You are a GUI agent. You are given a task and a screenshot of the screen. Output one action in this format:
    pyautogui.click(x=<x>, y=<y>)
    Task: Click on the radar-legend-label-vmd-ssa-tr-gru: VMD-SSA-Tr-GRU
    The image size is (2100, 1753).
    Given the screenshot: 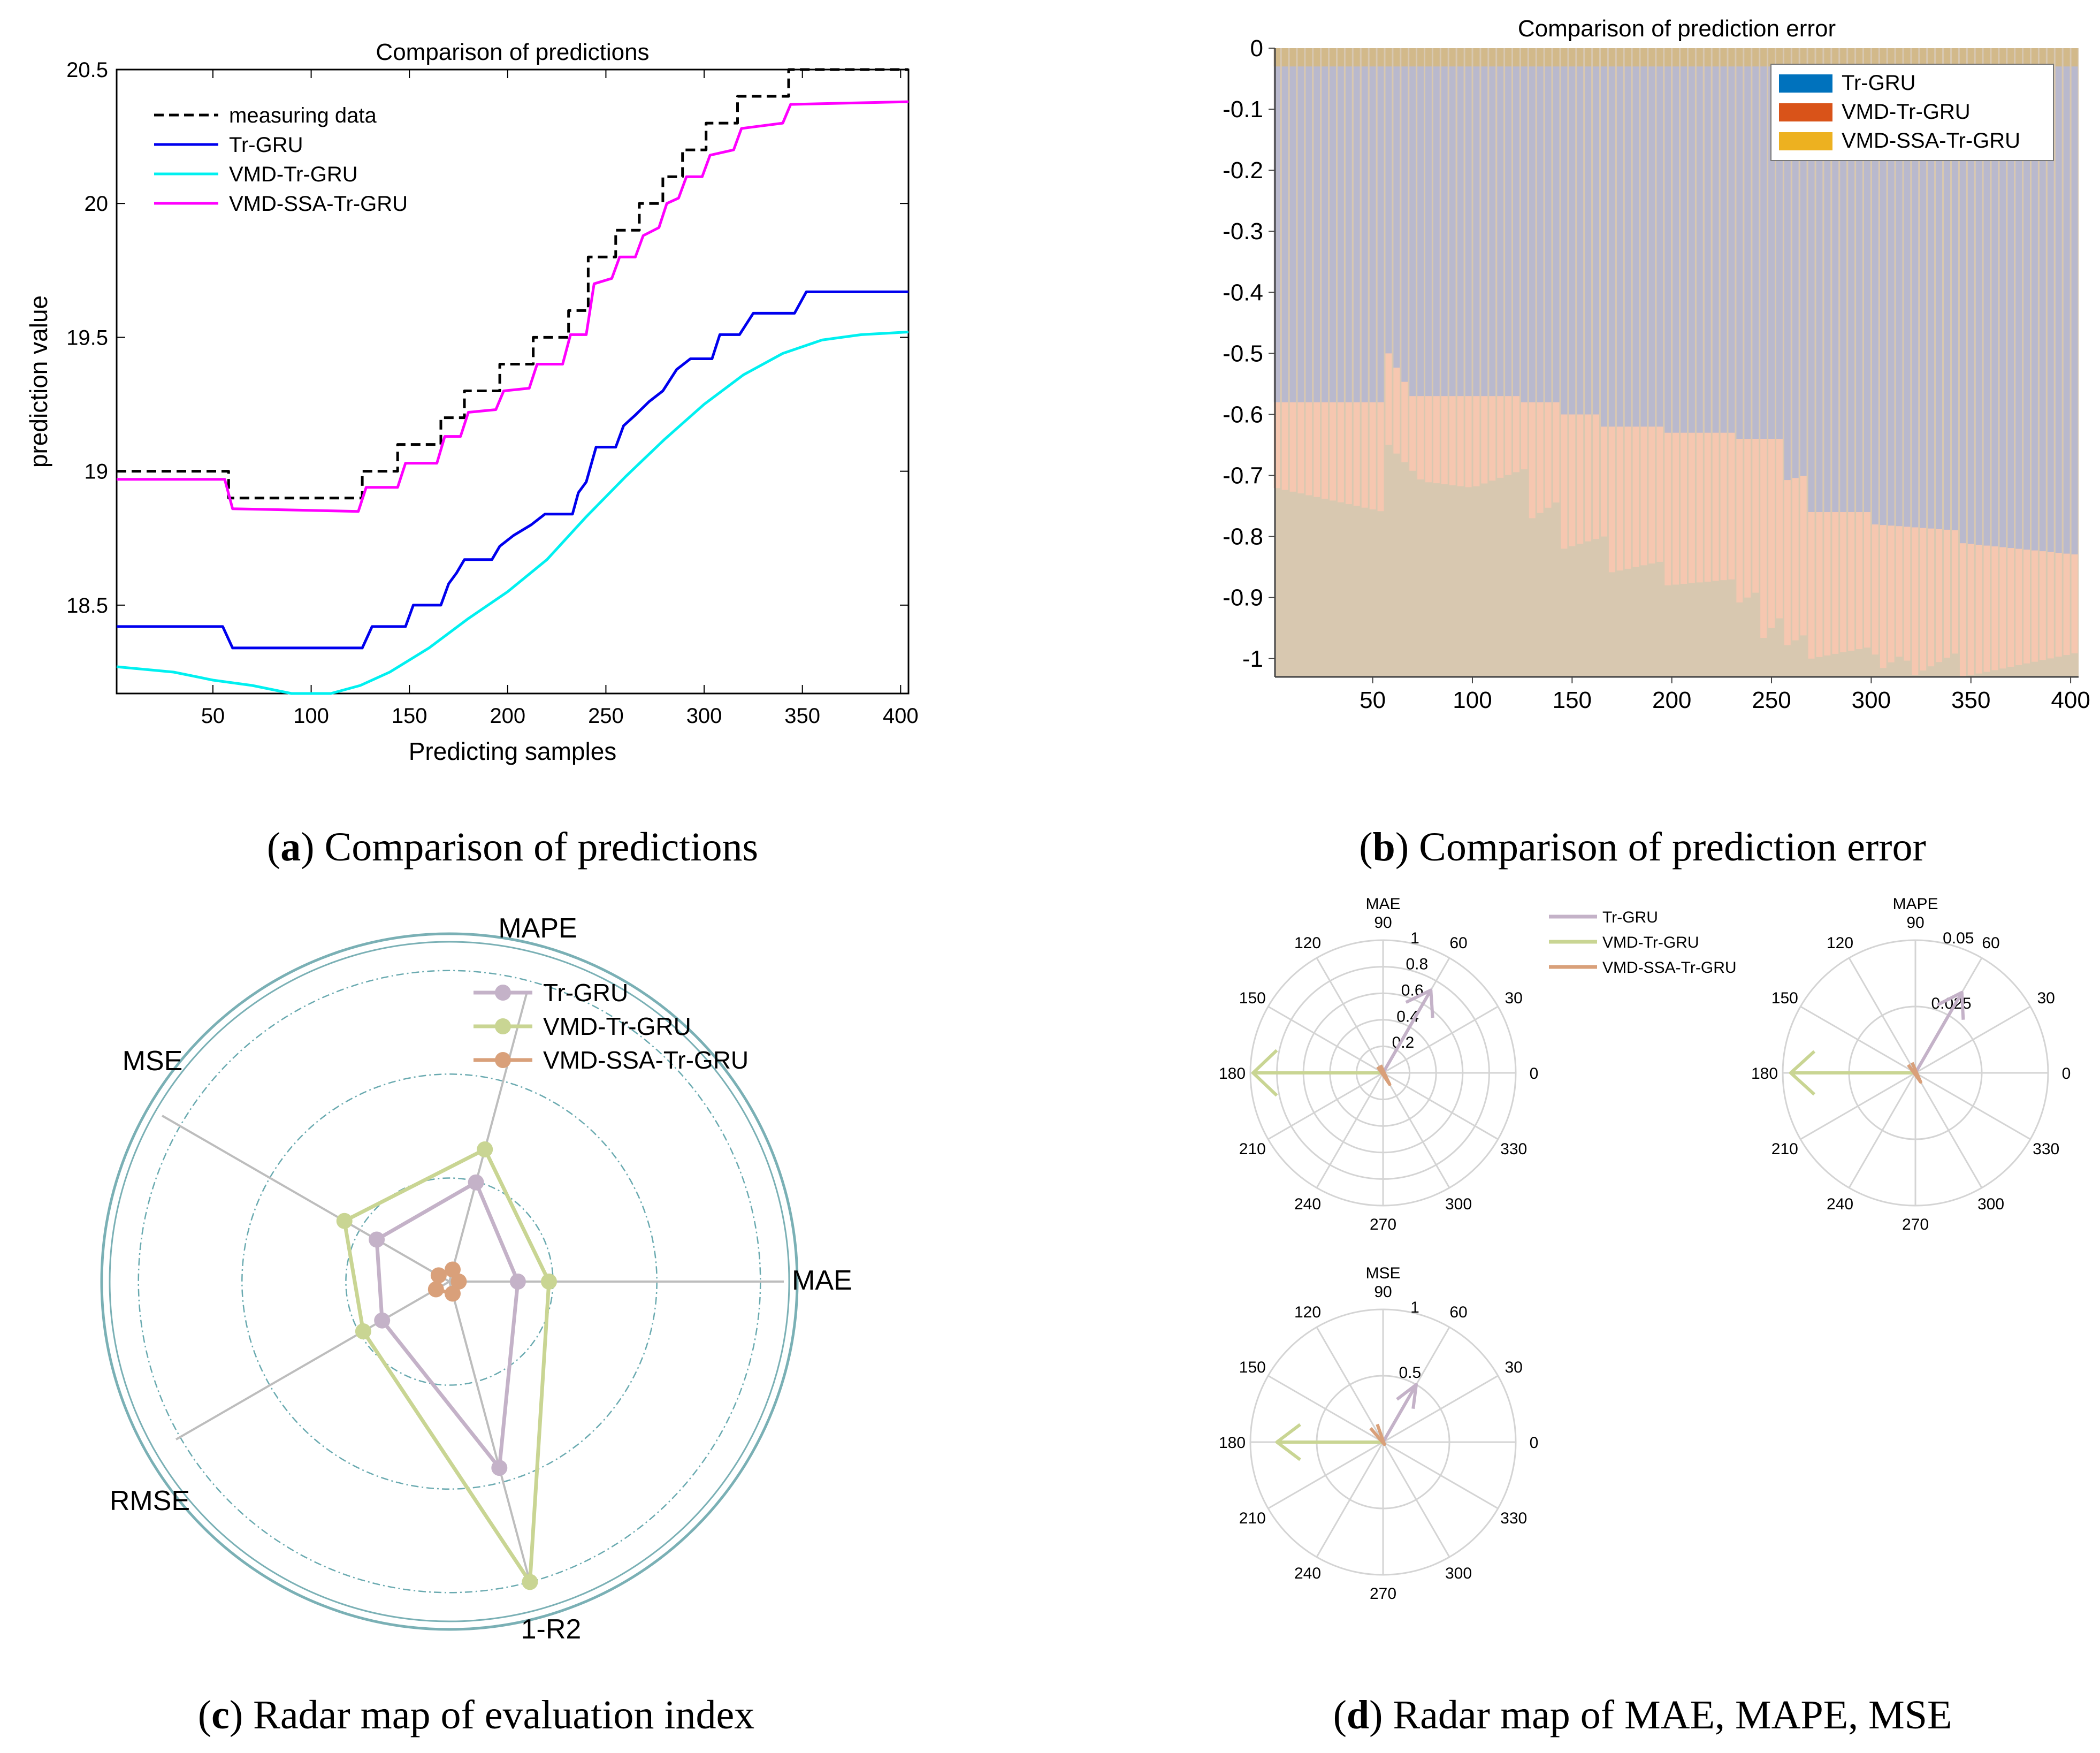 What is the action you would take?
    pyautogui.click(x=646, y=1060)
    